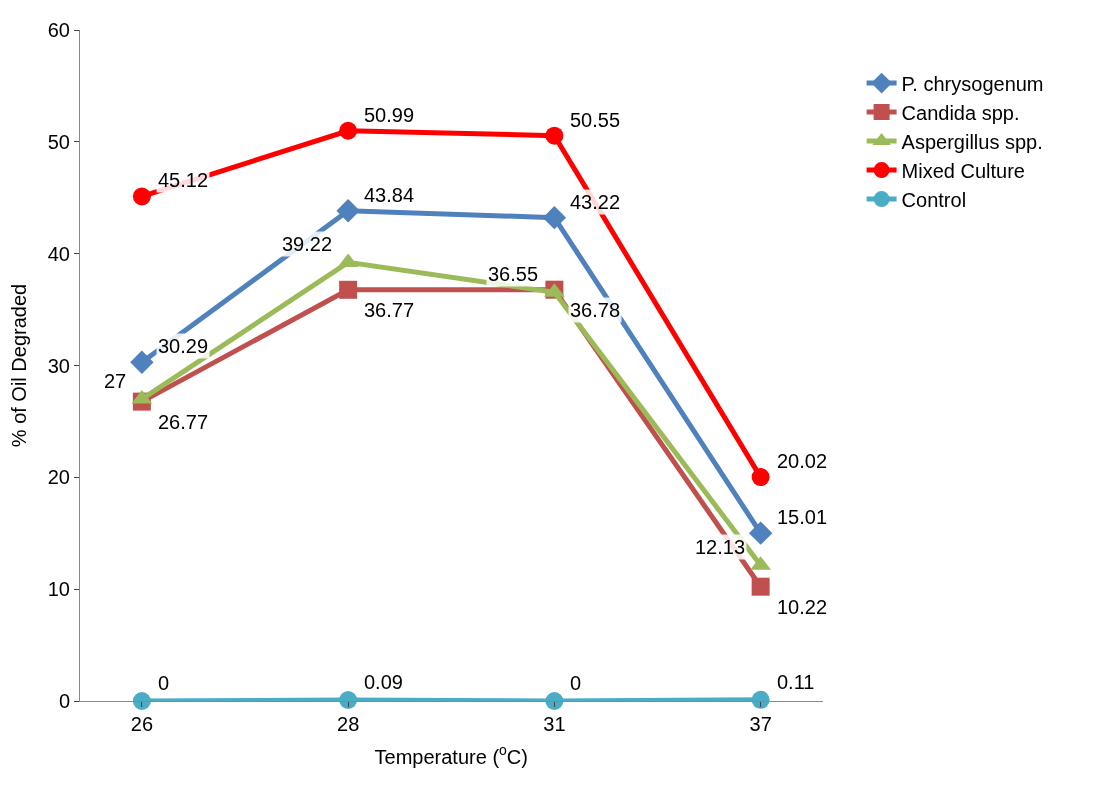 The width and height of the screenshot is (1097, 791). Describe the element at coordinates (383, 682) in the screenshot. I see `data-label: 0.09` at that location.